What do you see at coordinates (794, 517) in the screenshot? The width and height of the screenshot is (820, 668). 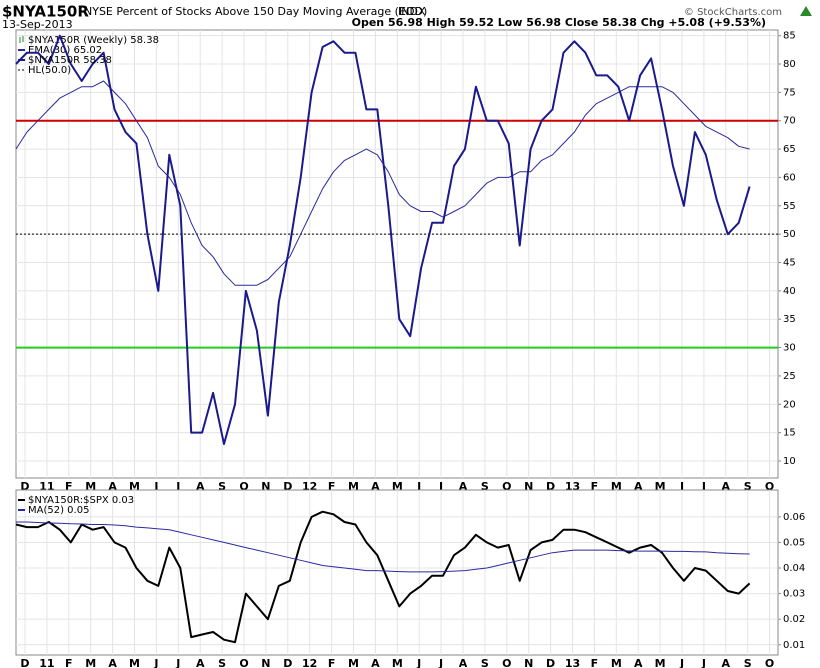 I see `y-tick-label: 0.06` at bounding box center [794, 517].